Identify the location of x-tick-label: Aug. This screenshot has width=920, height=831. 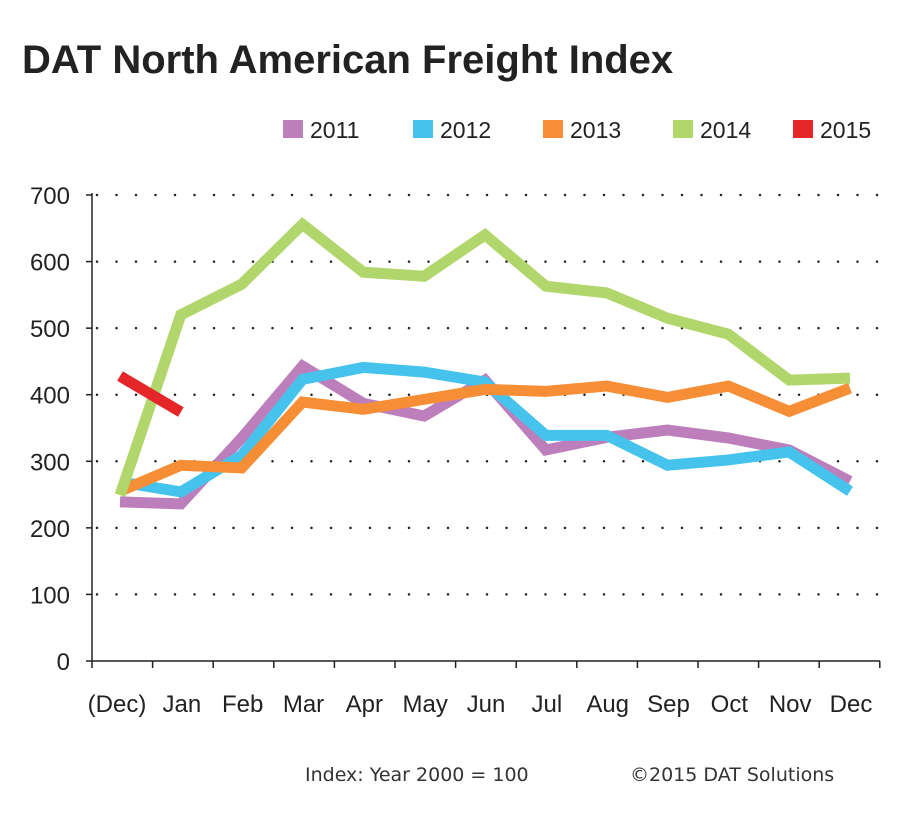
(607, 704).